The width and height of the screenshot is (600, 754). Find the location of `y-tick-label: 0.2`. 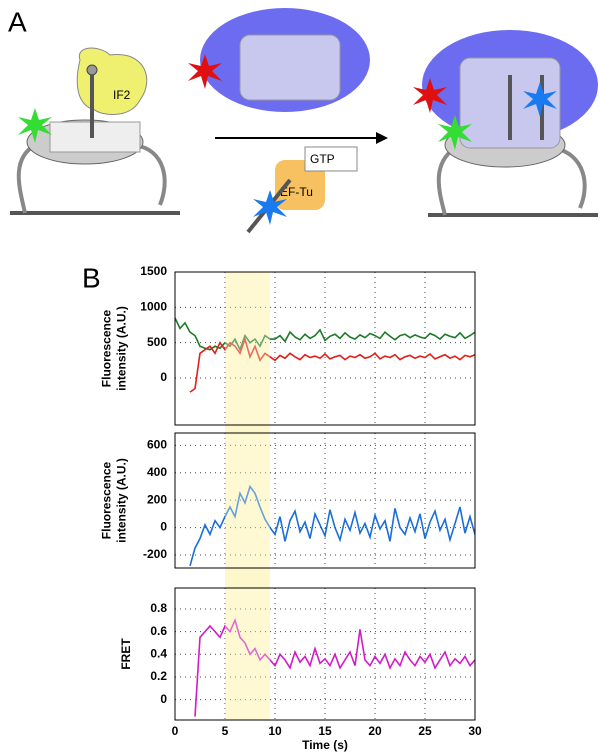

y-tick-label: 0.2 is located at coordinates (158, 676).